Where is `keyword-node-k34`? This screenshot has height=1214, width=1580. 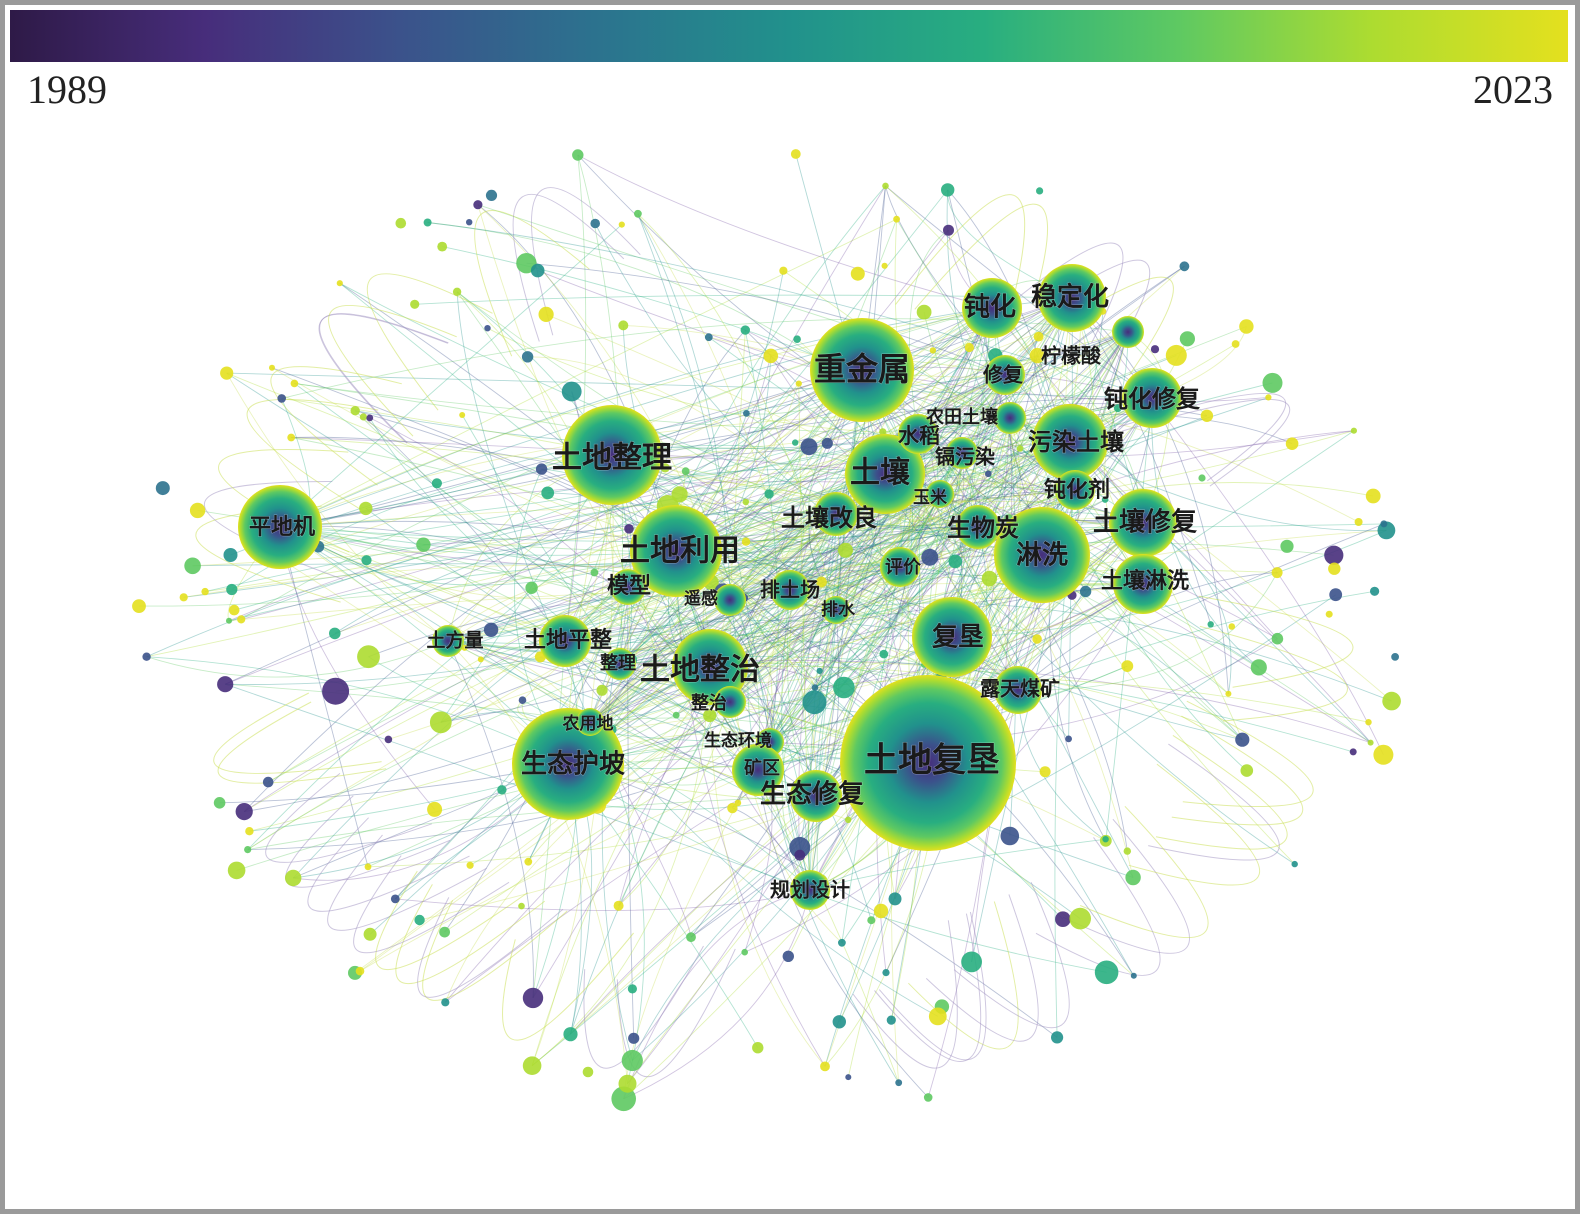
keyword-node-k34 is located at coordinates (730, 600).